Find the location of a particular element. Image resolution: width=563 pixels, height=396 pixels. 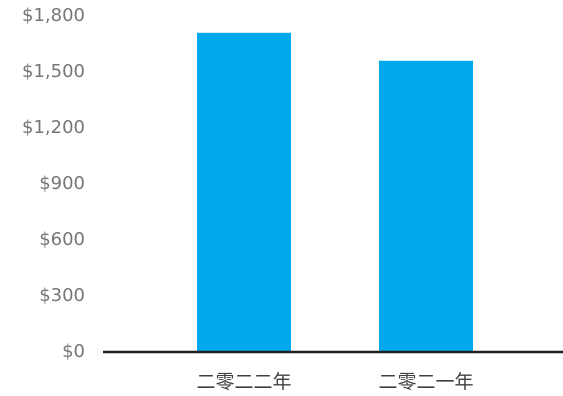

y-axis-tick-labels: $0 $300 $600 $900 $1,200 $1,500 $1,800 is located at coordinates (53, 183).